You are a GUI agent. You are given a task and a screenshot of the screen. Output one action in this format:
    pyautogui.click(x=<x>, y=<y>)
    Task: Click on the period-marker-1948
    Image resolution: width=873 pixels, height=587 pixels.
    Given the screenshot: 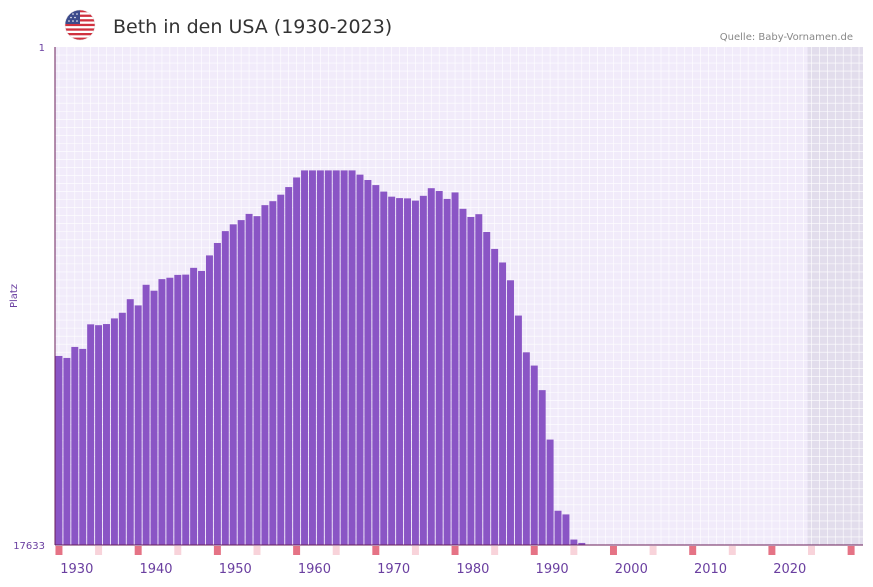 What is the action you would take?
    pyautogui.click(x=217, y=550)
    